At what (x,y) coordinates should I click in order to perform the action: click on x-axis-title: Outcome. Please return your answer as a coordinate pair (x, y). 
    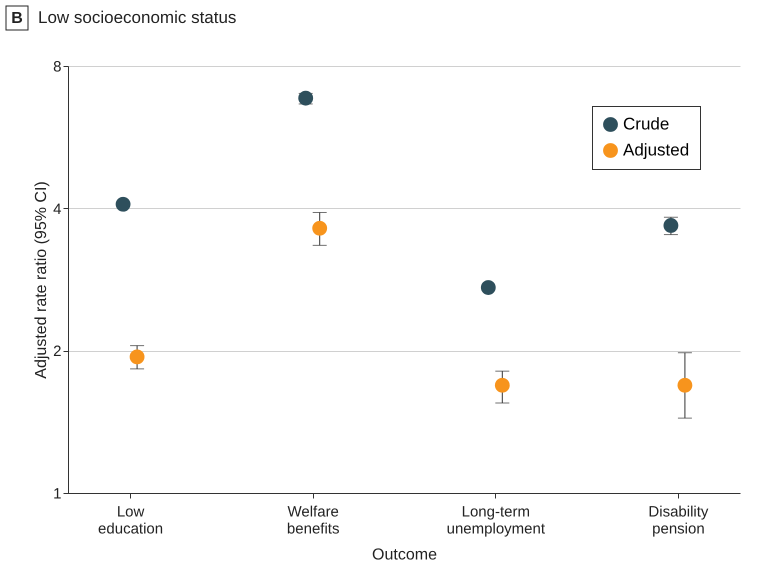
    Looking at the image, I should click on (405, 555).